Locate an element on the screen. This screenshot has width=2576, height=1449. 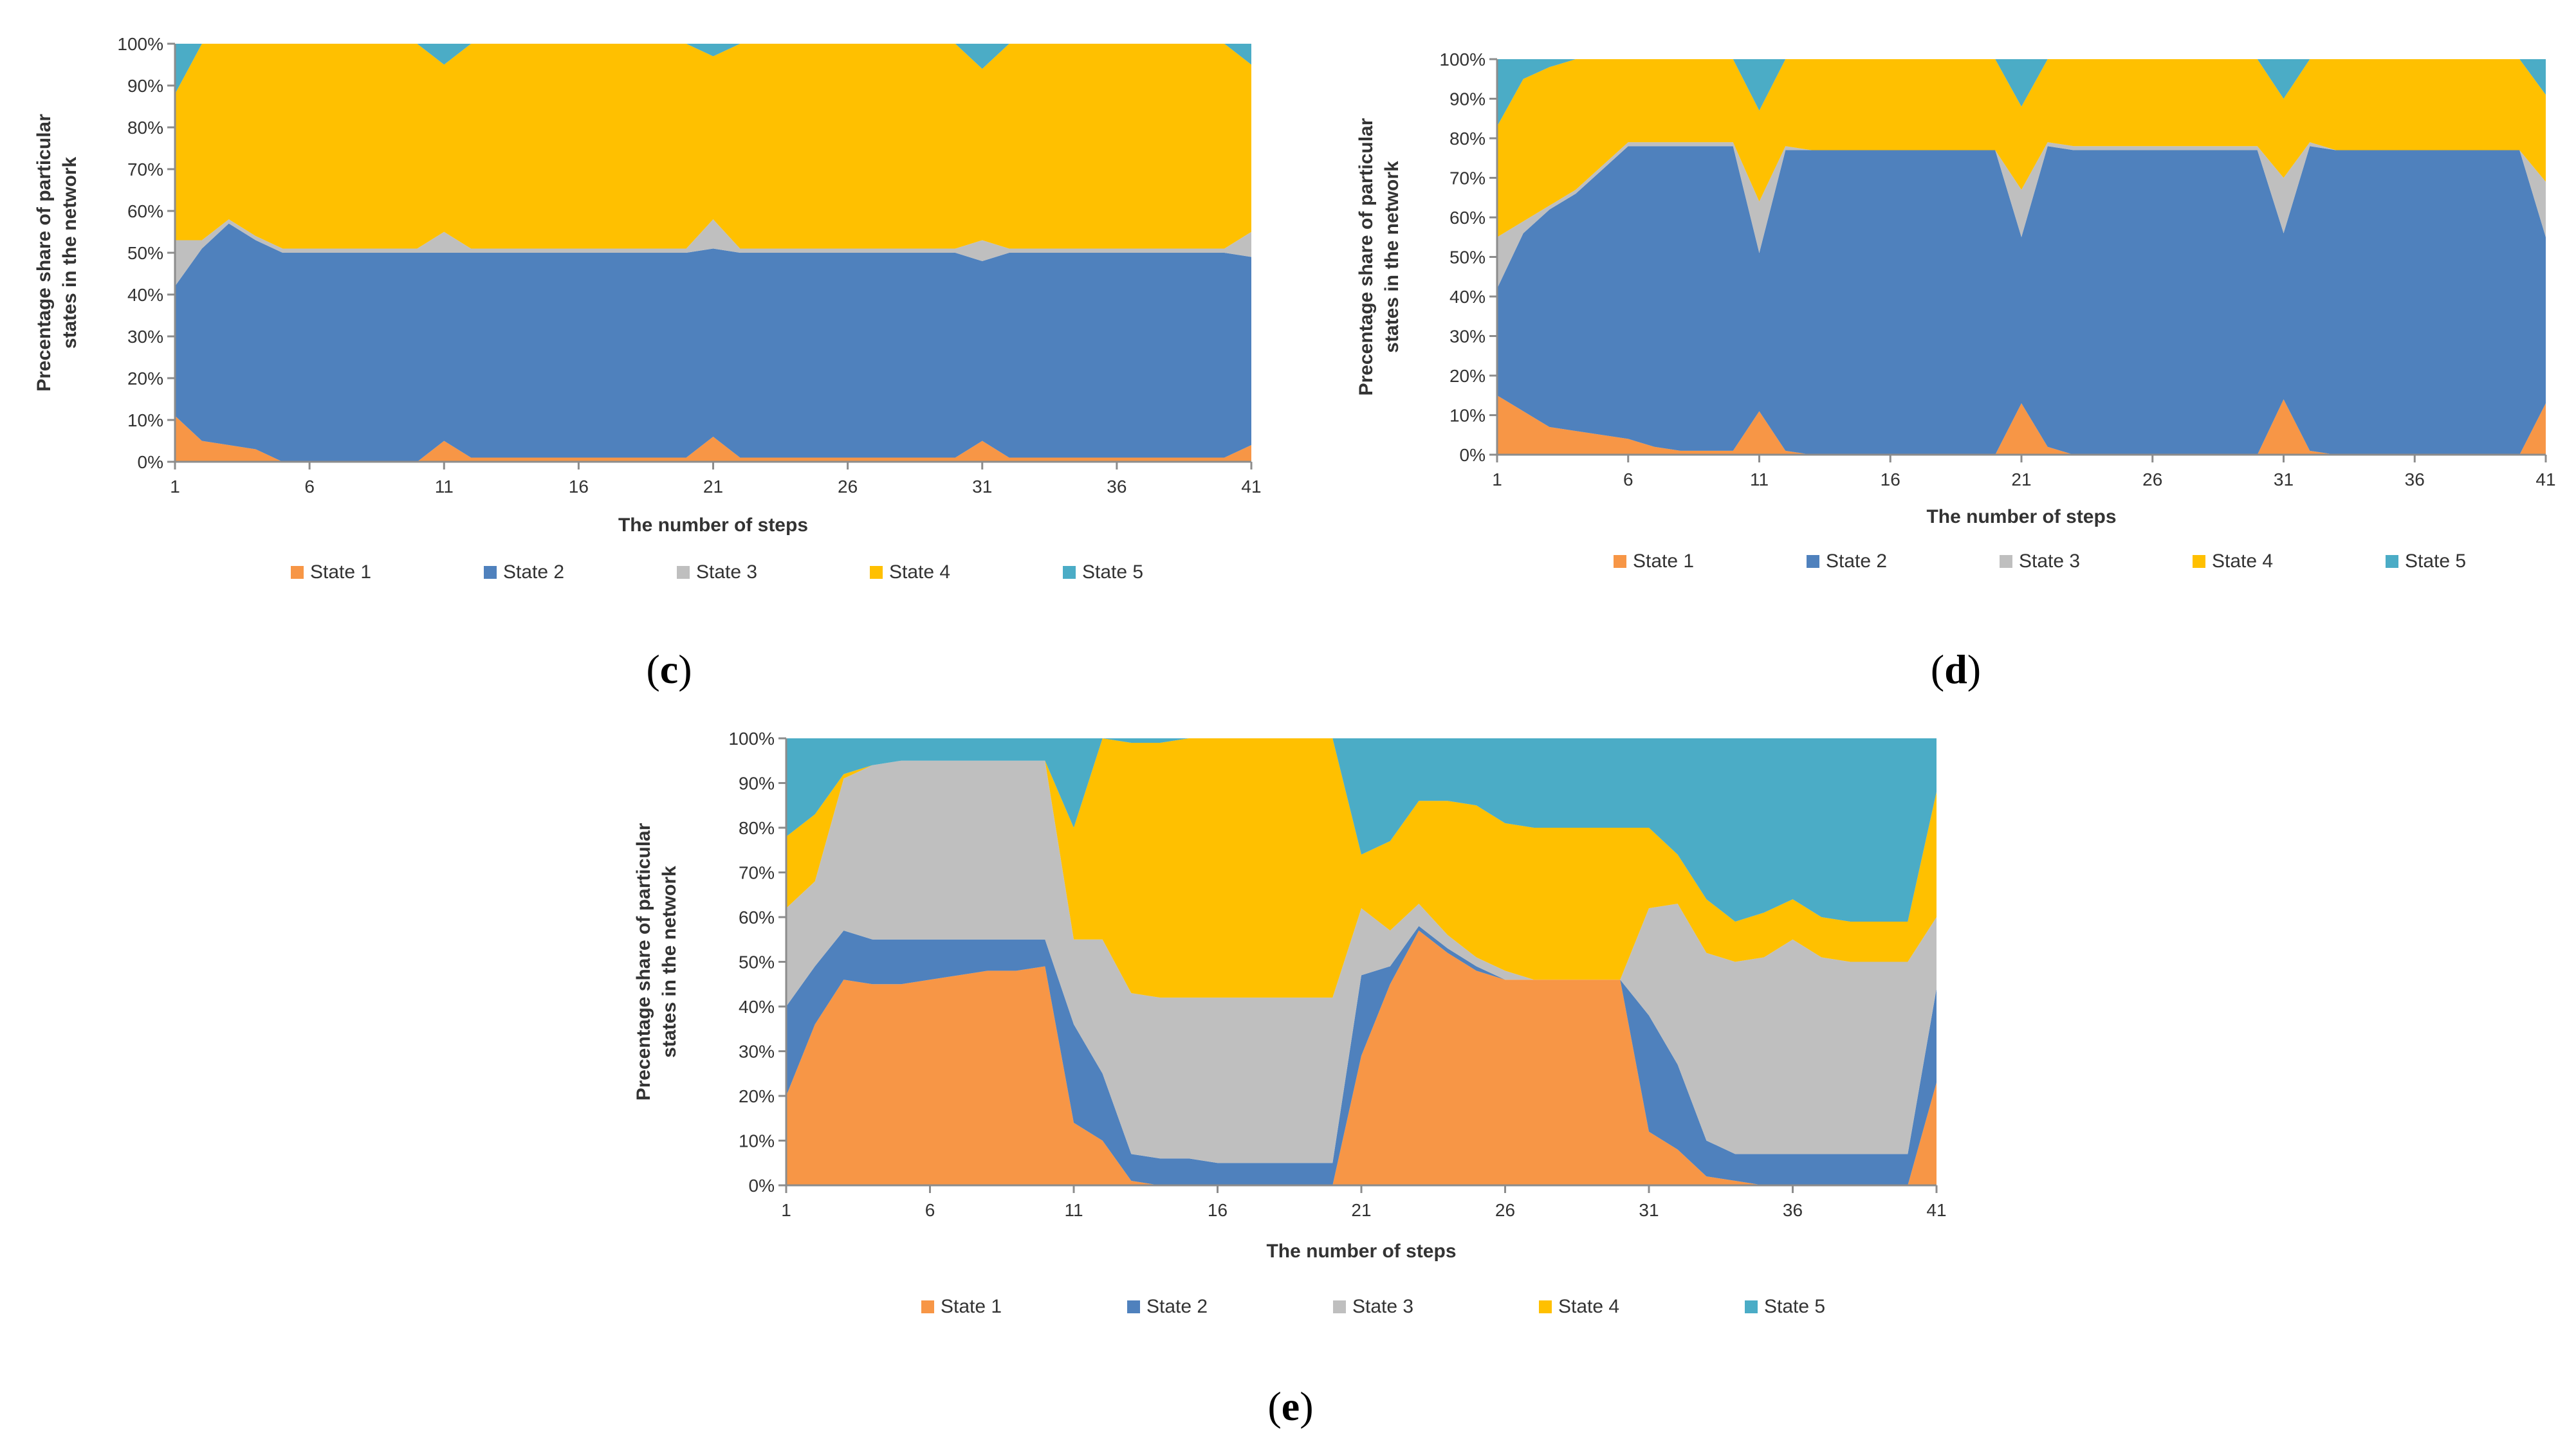
legend-label: State 5 is located at coordinates (1112, 572).